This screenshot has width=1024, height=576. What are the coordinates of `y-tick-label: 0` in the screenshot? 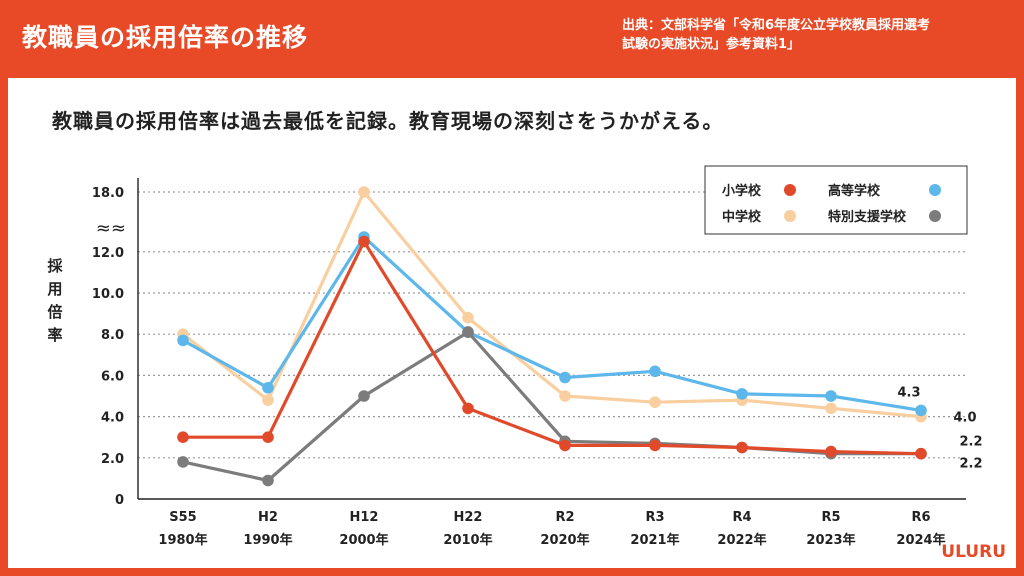 It's located at (119, 500).